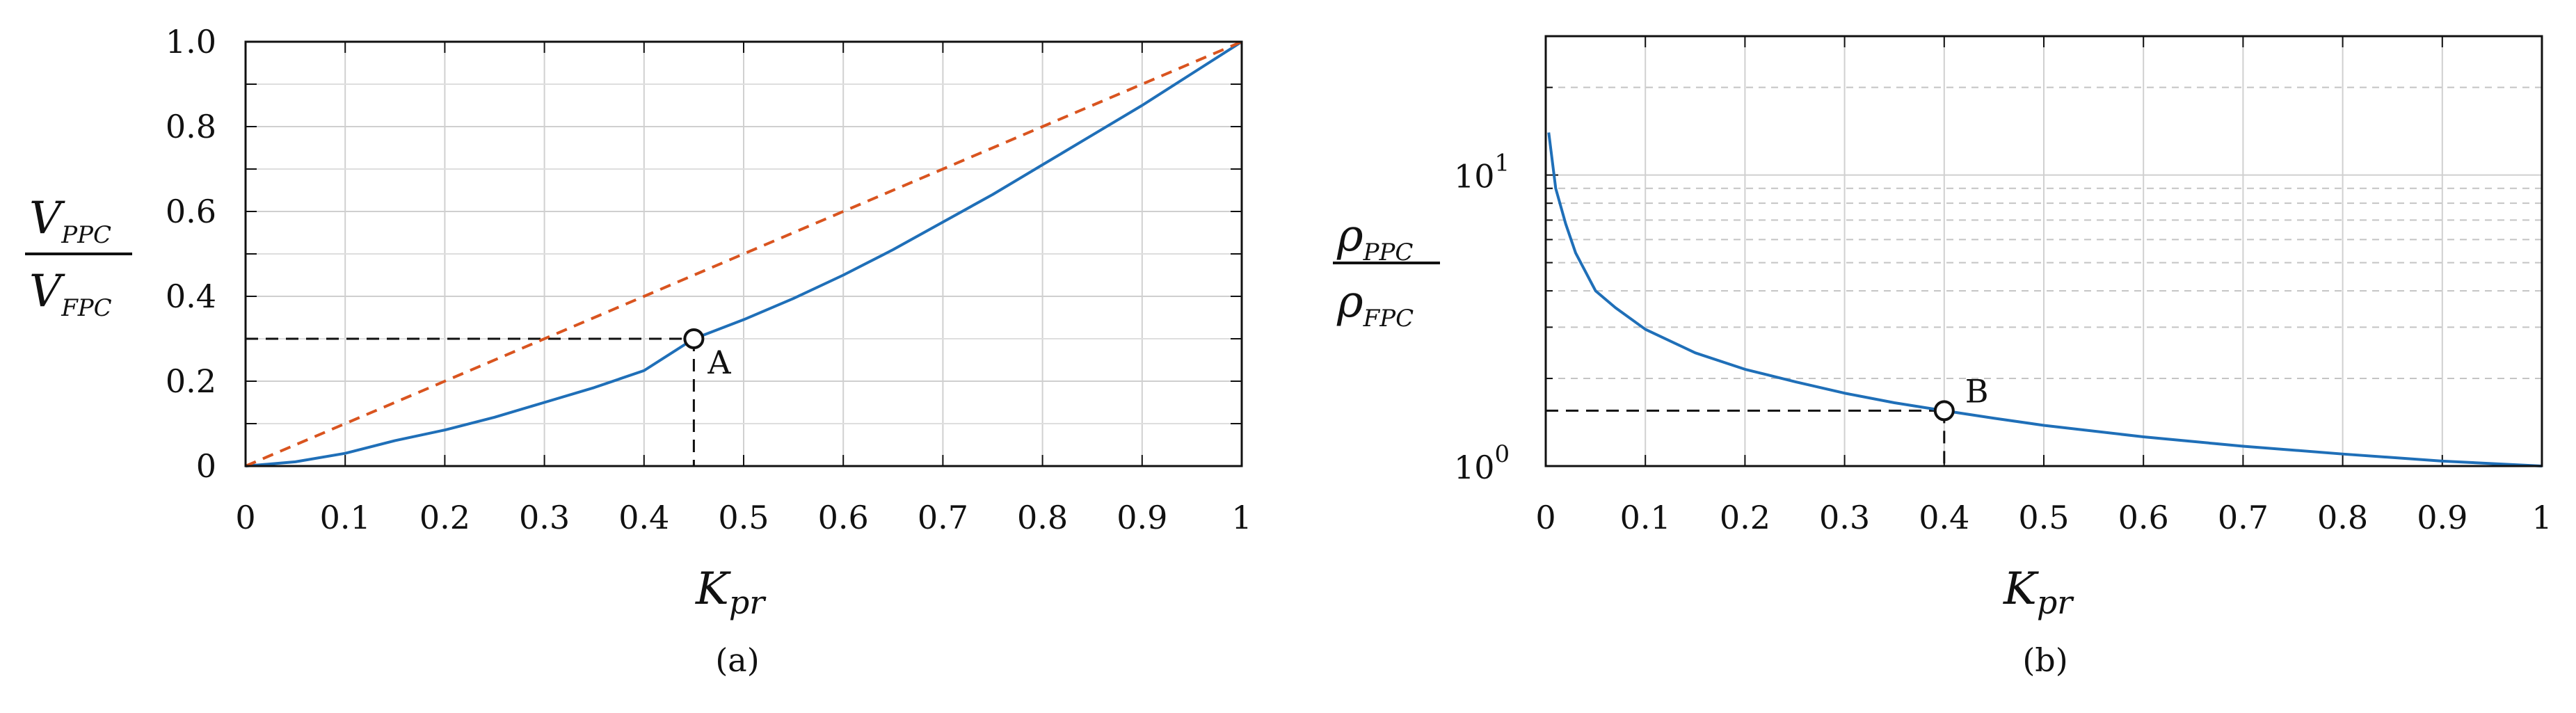  What do you see at coordinates (1375, 304) in the screenshot?
I see `y-label-den-b: ρFPC` at bounding box center [1375, 304].